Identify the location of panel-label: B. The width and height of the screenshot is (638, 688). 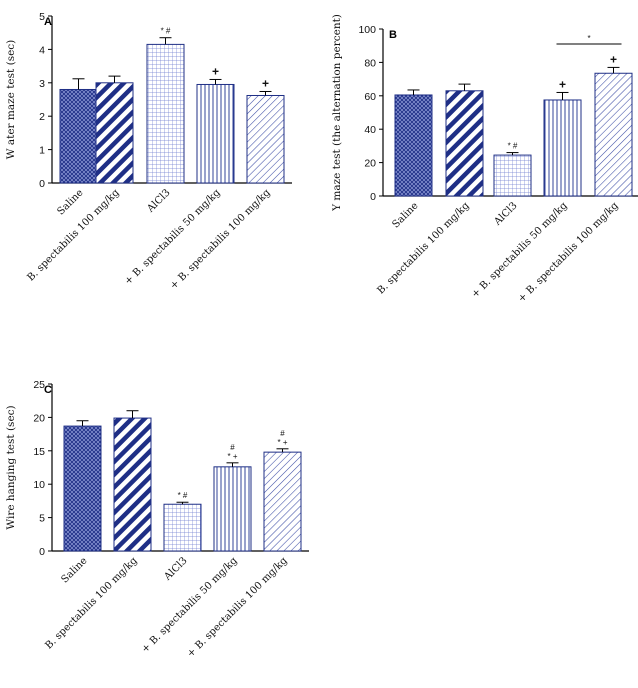
(393, 35).